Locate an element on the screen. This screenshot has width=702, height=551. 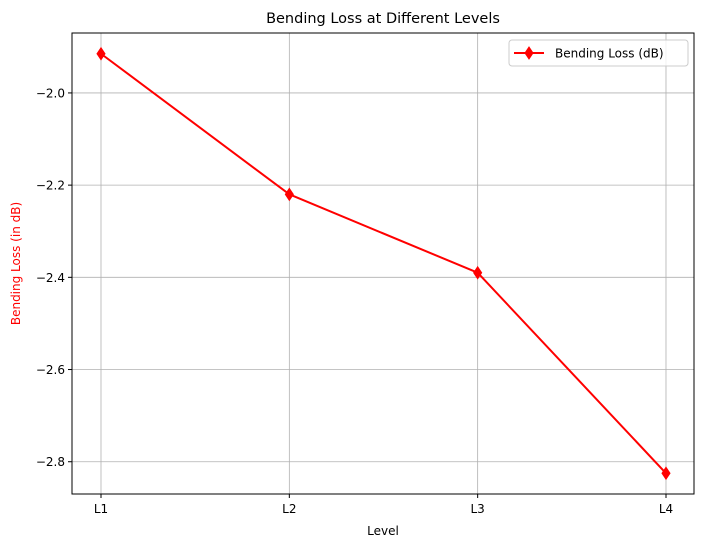
x-axis-label: Level is located at coordinates (383, 531).